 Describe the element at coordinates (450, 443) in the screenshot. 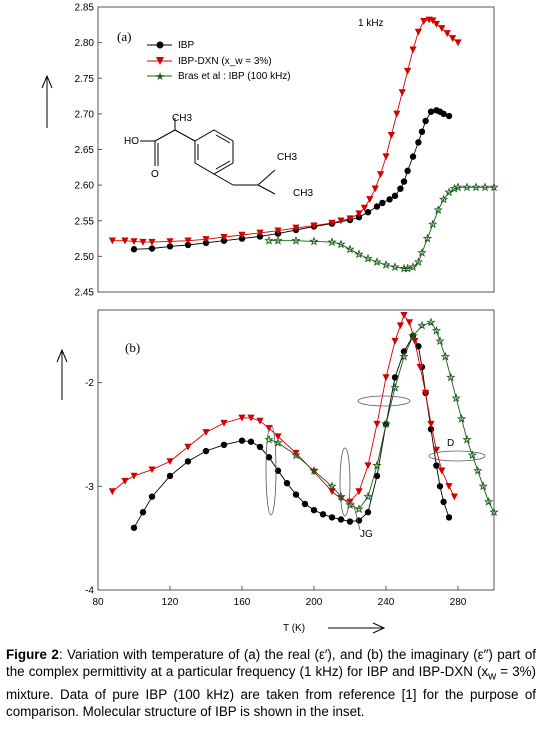

I see `annotation-d: D` at that location.